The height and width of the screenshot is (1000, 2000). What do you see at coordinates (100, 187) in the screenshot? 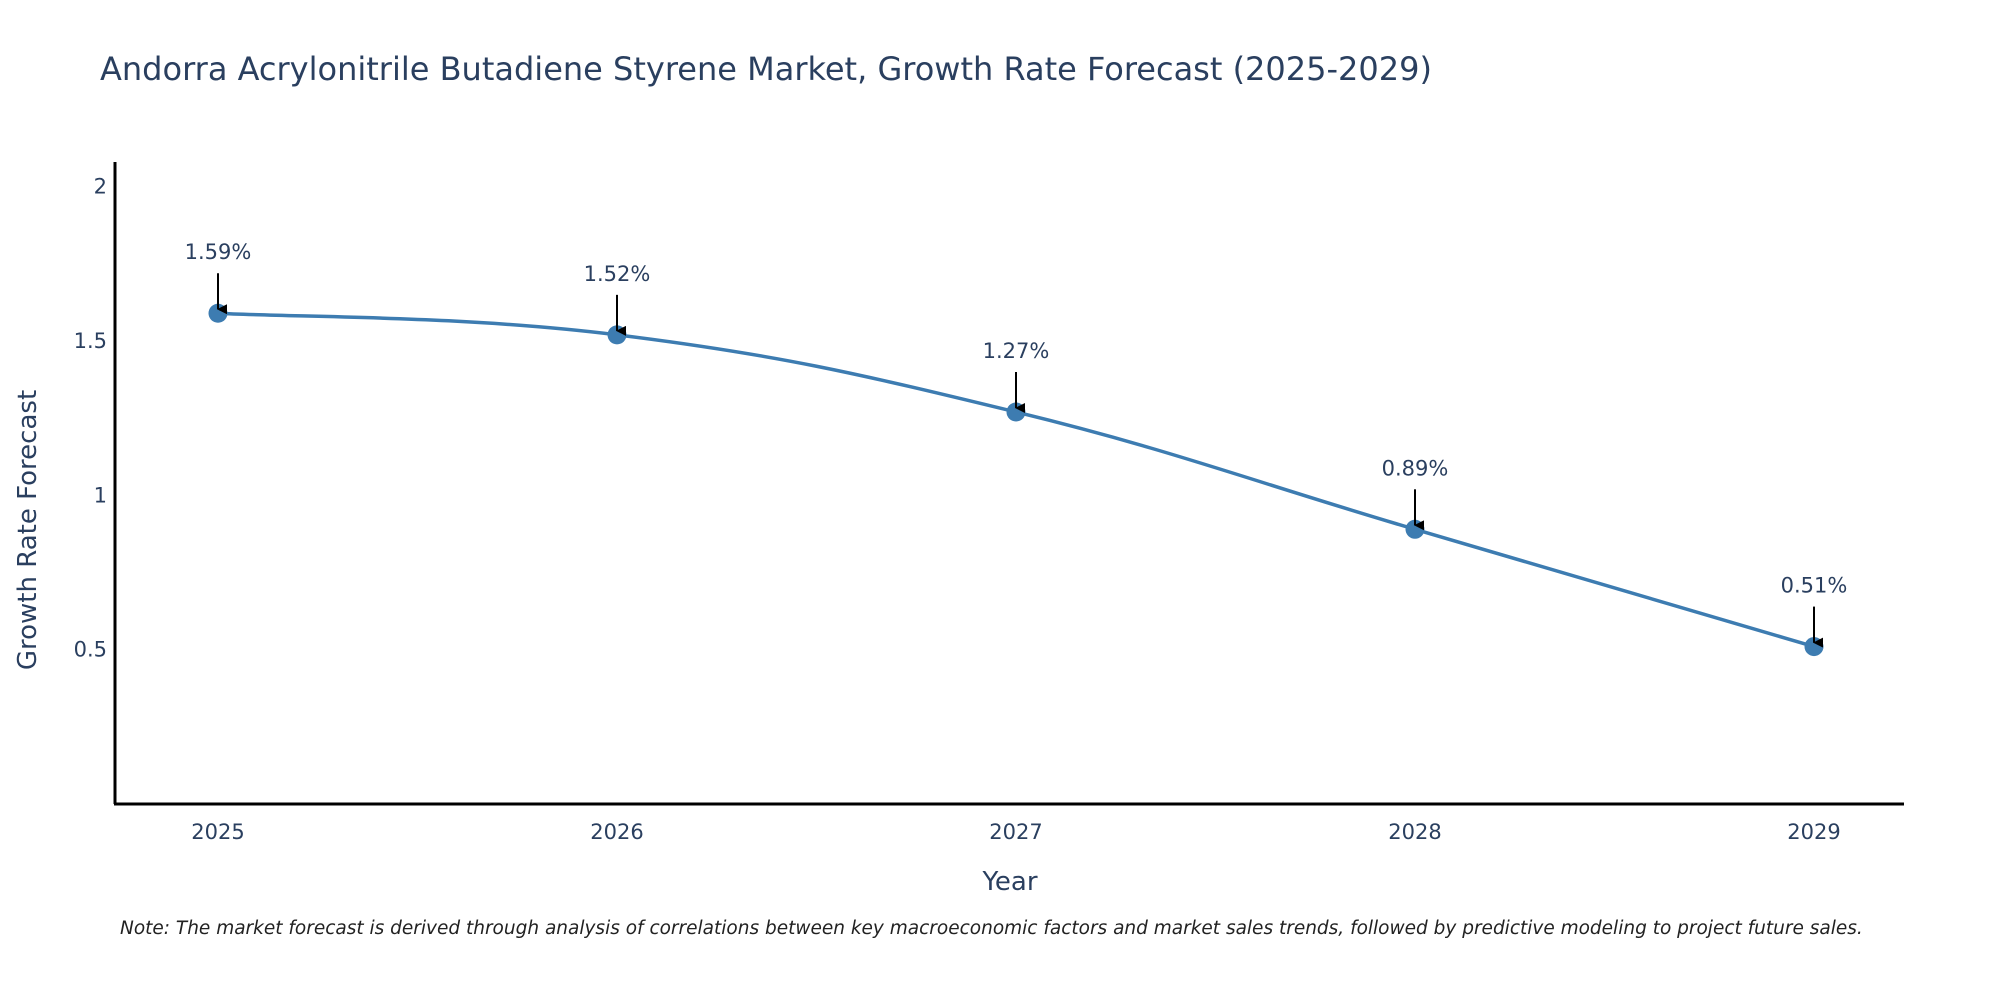
I see `y-tick-label: 2` at bounding box center [100, 187].